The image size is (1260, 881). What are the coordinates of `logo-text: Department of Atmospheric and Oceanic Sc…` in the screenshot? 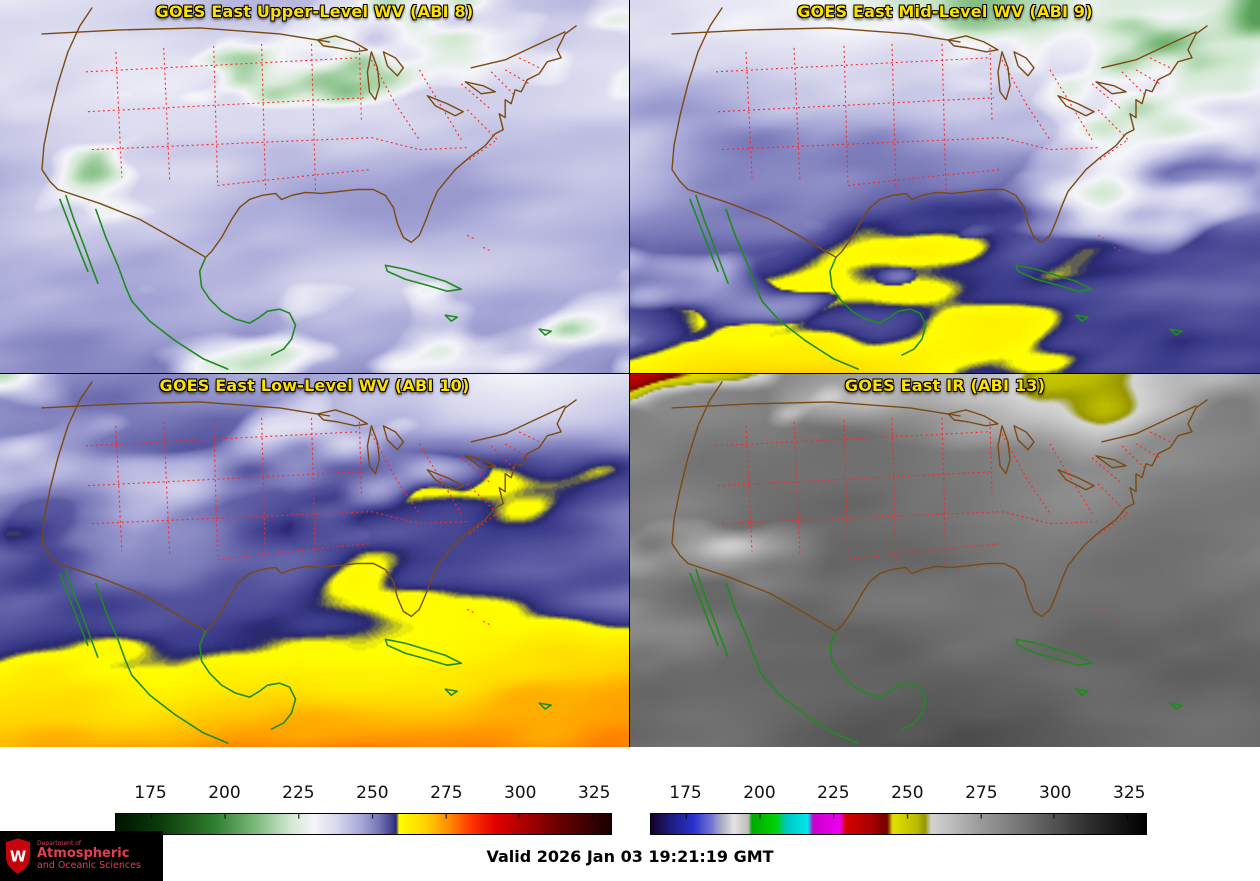 It's located at (89, 855).